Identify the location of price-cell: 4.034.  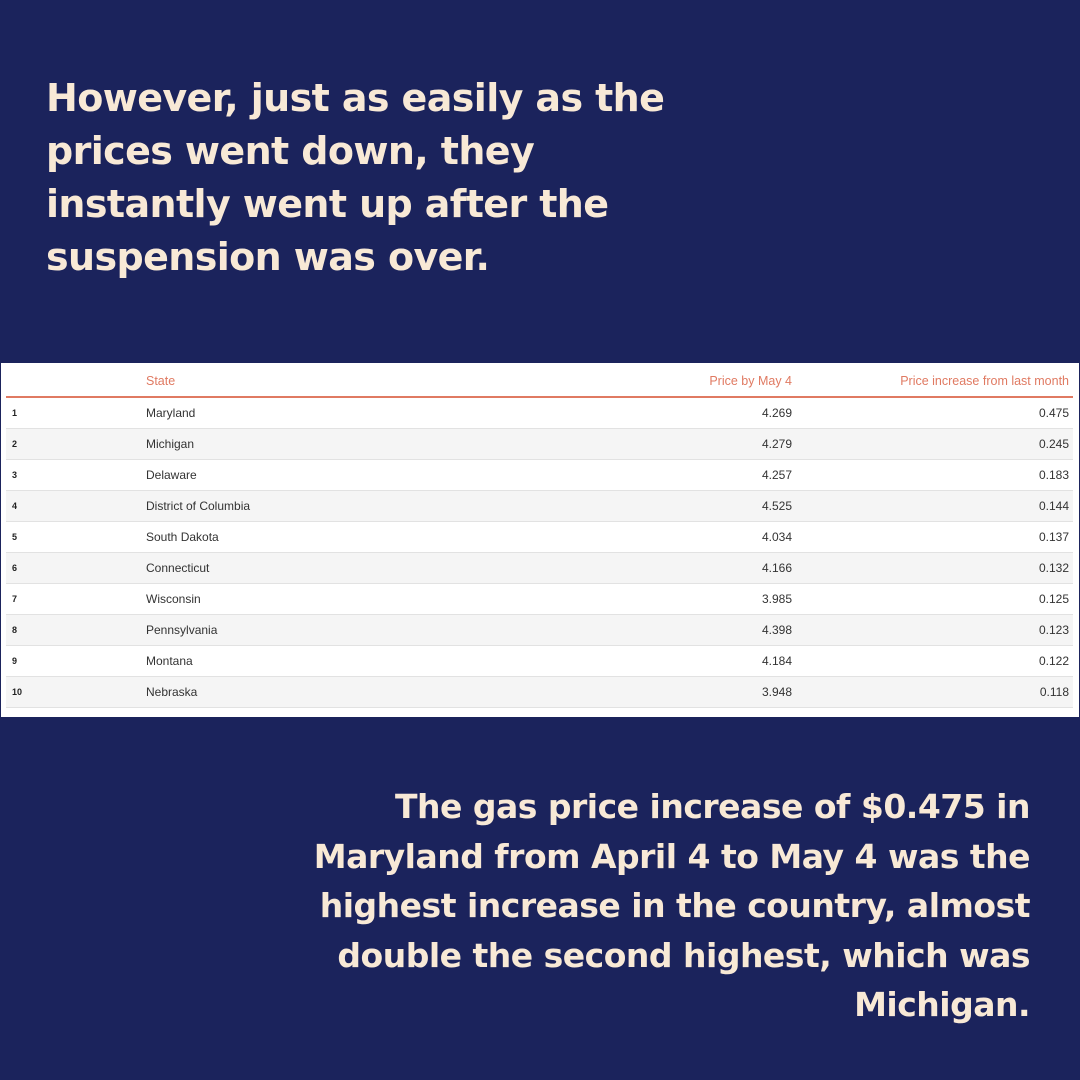
(679, 537).